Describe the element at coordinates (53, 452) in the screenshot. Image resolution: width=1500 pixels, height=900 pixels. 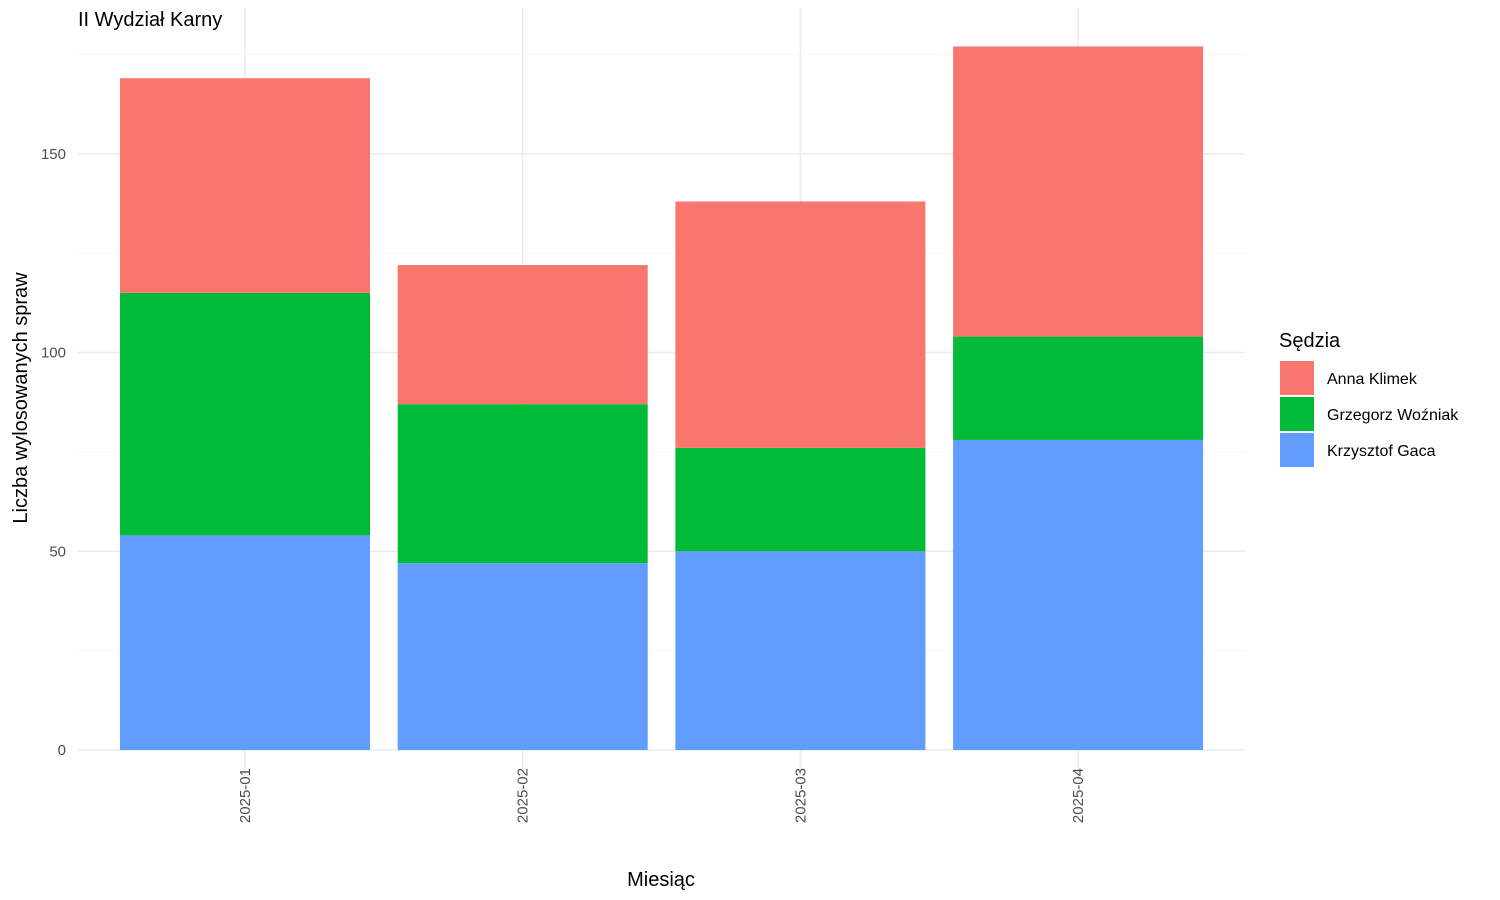
I see `y-tick-labels: 0 50 100 150` at that location.